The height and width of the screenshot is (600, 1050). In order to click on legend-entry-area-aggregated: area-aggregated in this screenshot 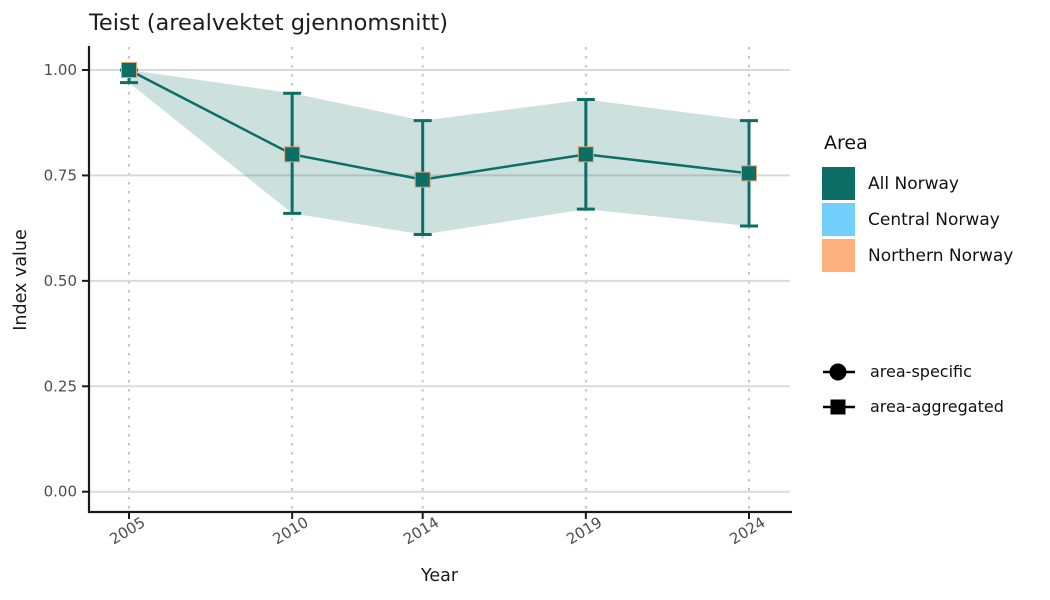, I will do `click(935, 406)`.